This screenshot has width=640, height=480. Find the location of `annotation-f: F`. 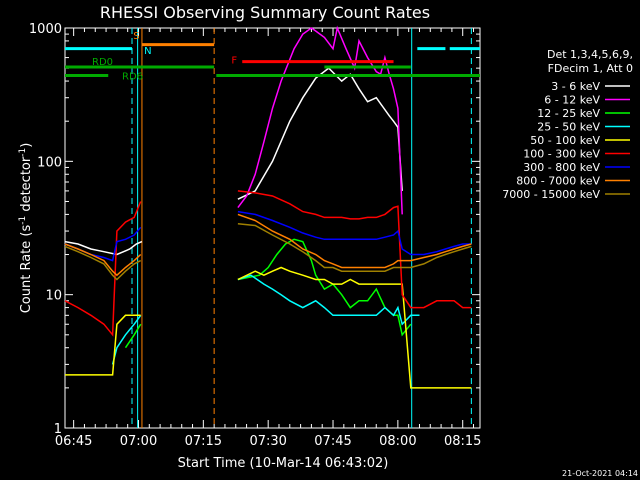

annotation-f: F is located at coordinates (234, 61).